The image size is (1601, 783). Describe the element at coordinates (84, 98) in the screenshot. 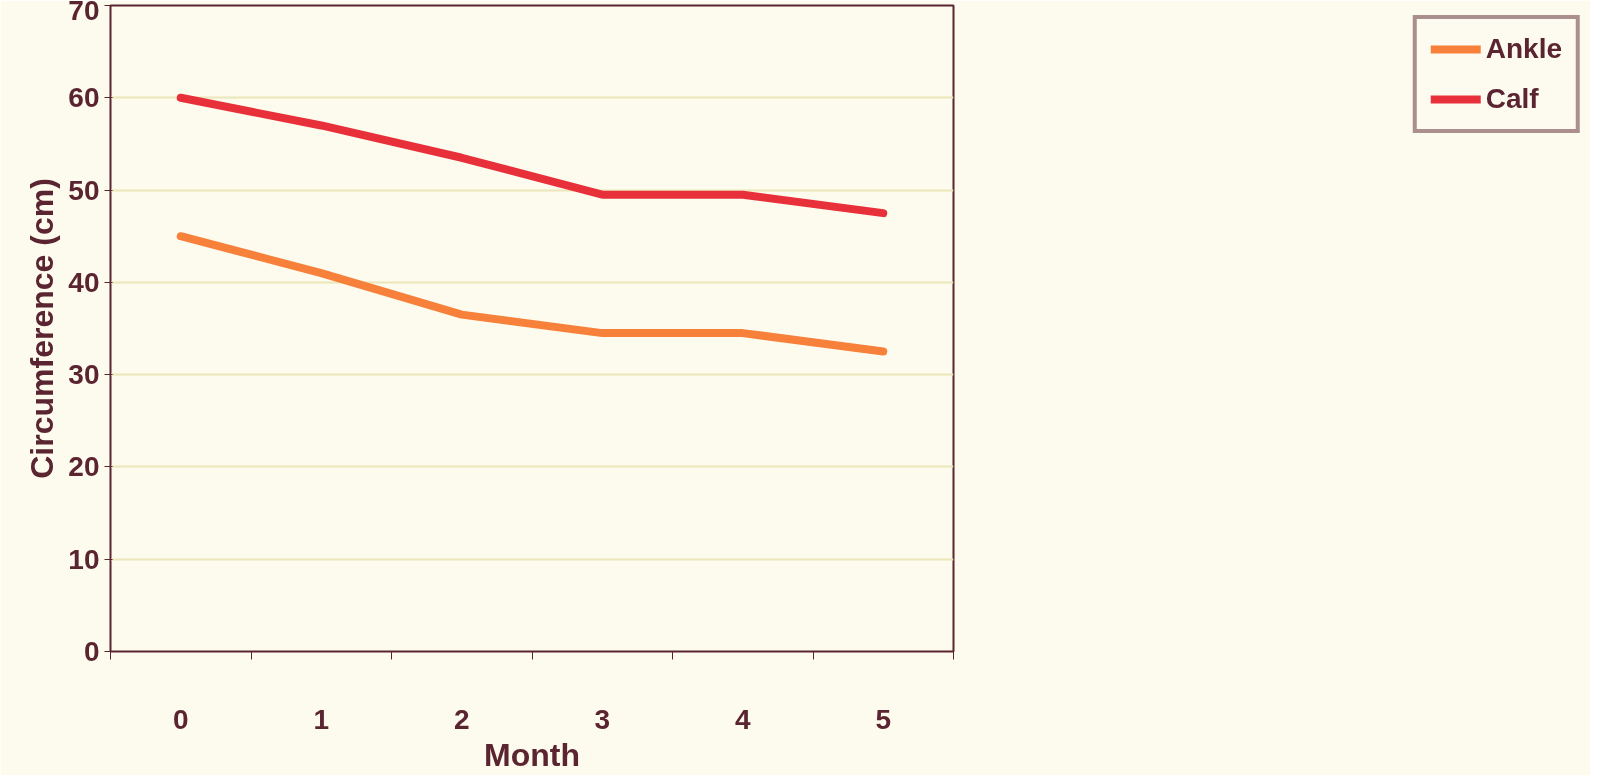

I see `y-tick-label: 60` at that location.